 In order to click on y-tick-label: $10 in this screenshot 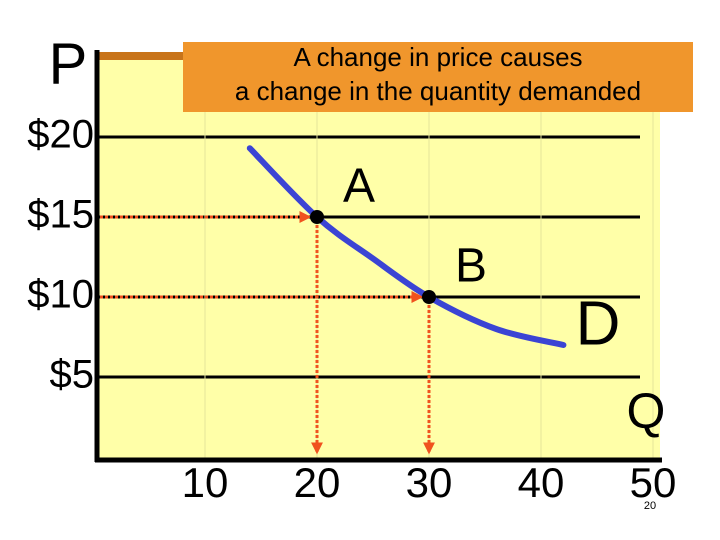, I will do `click(60, 295)`.